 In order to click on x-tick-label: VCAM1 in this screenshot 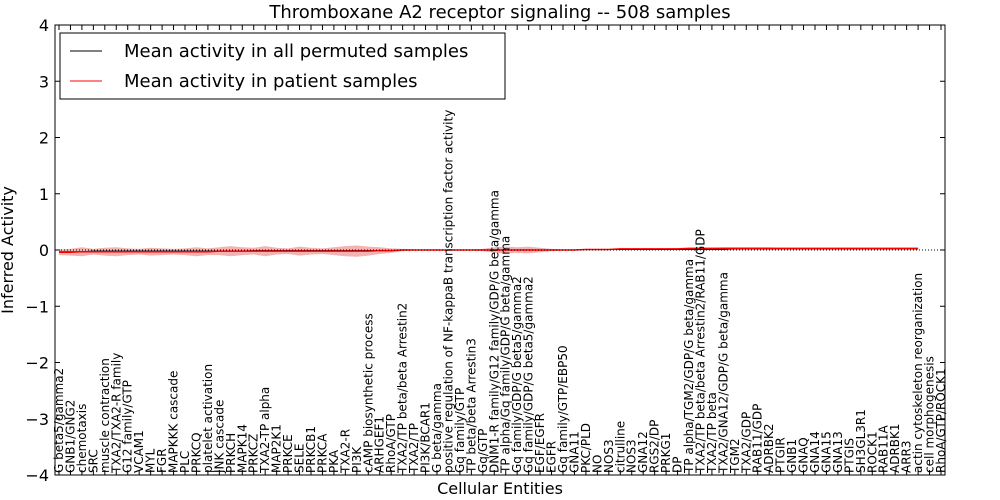, I will do `click(139, 451)`.